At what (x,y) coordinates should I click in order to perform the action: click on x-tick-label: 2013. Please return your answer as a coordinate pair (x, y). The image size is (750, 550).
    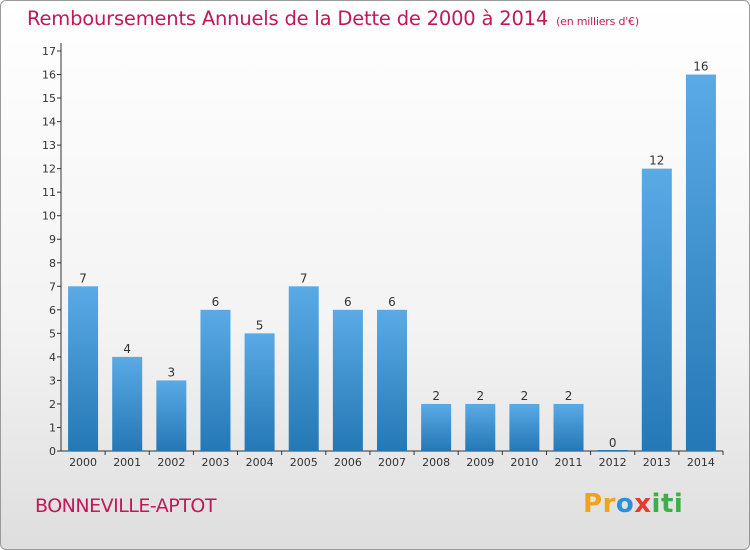
    Looking at the image, I should click on (657, 462).